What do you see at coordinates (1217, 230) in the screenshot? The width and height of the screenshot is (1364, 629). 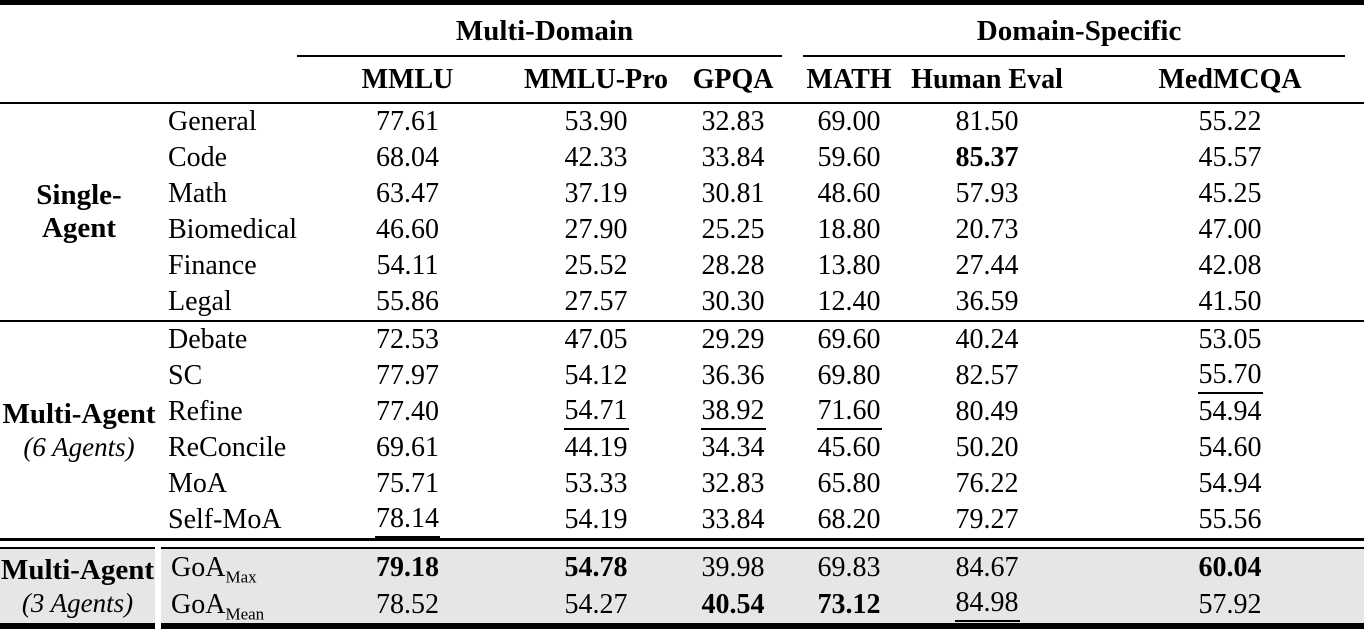 I see `metric-cell: 47.00` at bounding box center [1217, 230].